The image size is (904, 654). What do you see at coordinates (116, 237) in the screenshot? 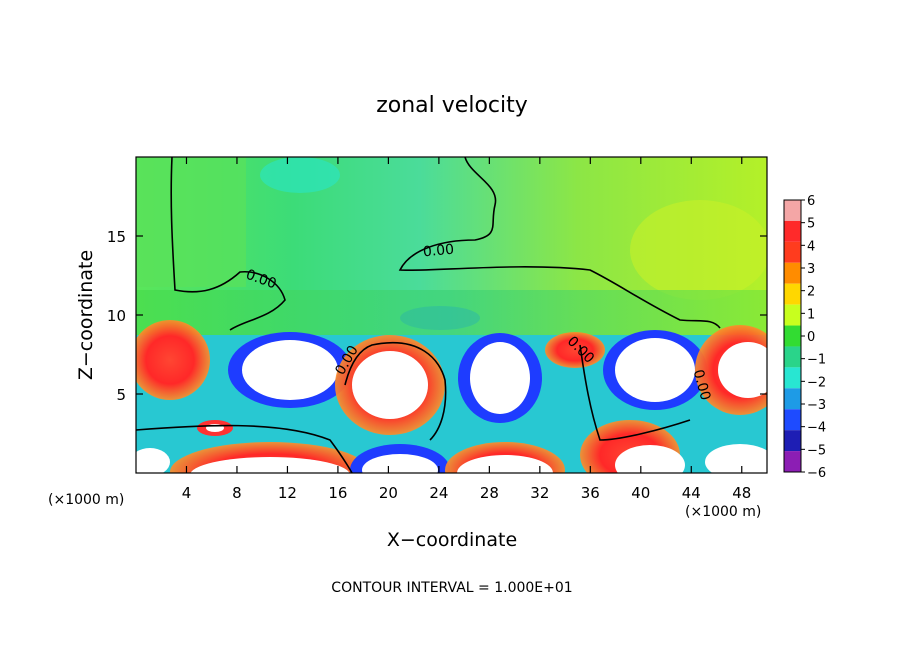
I see `y-tick-label: 15` at bounding box center [116, 237].